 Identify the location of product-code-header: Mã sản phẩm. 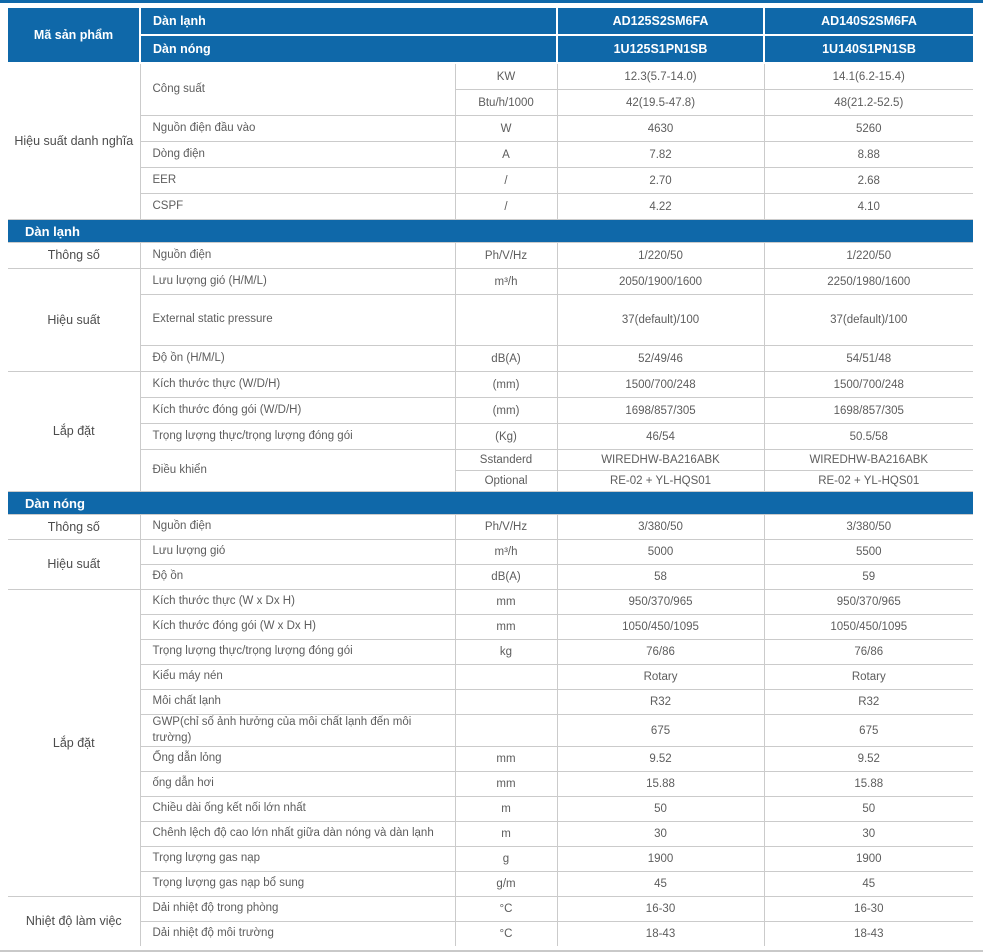
(74, 35).